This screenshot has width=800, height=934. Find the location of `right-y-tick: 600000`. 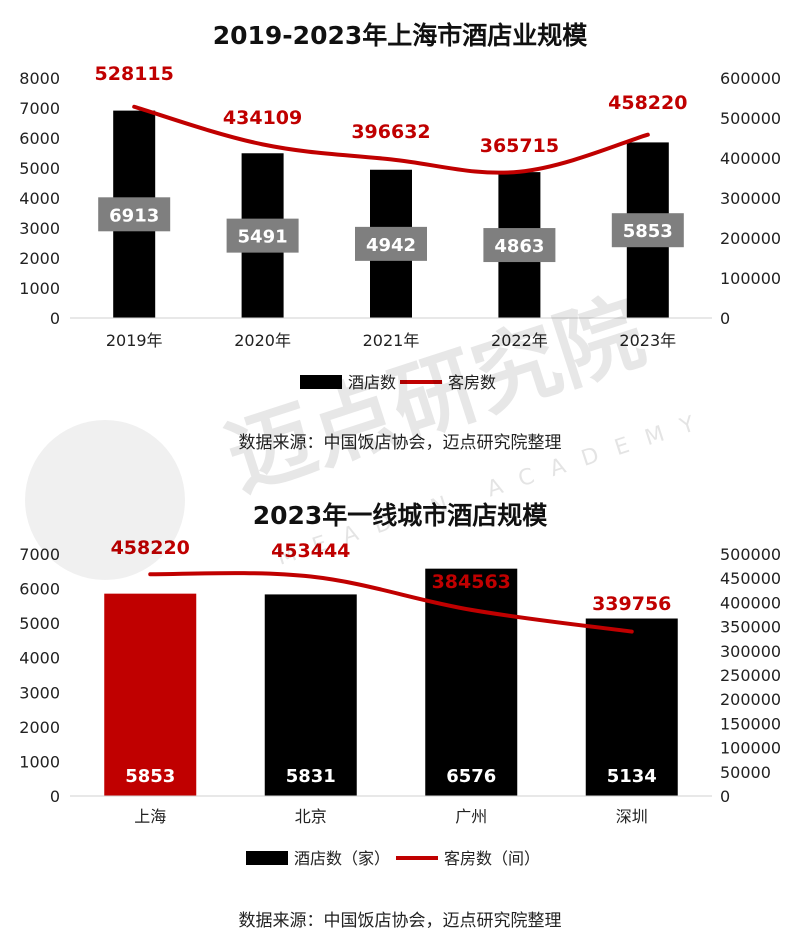

right-y-tick: 600000 is located at coordinates (750, 78).